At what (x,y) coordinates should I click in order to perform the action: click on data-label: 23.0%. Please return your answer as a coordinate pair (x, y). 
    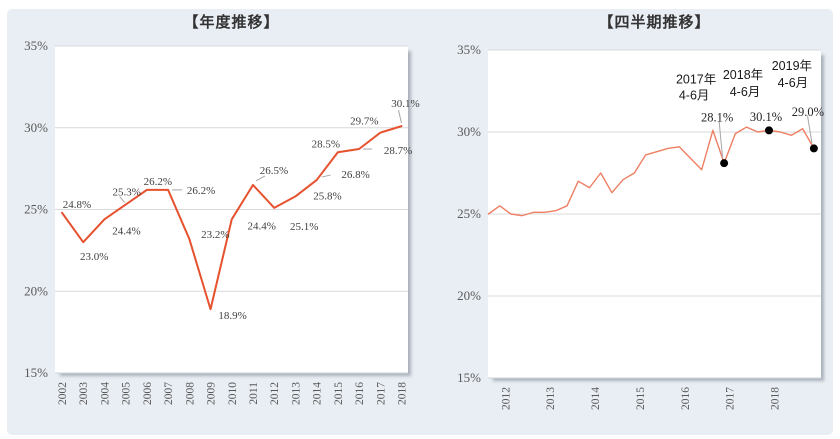
    Looking at the image, I should click on (94, 257).